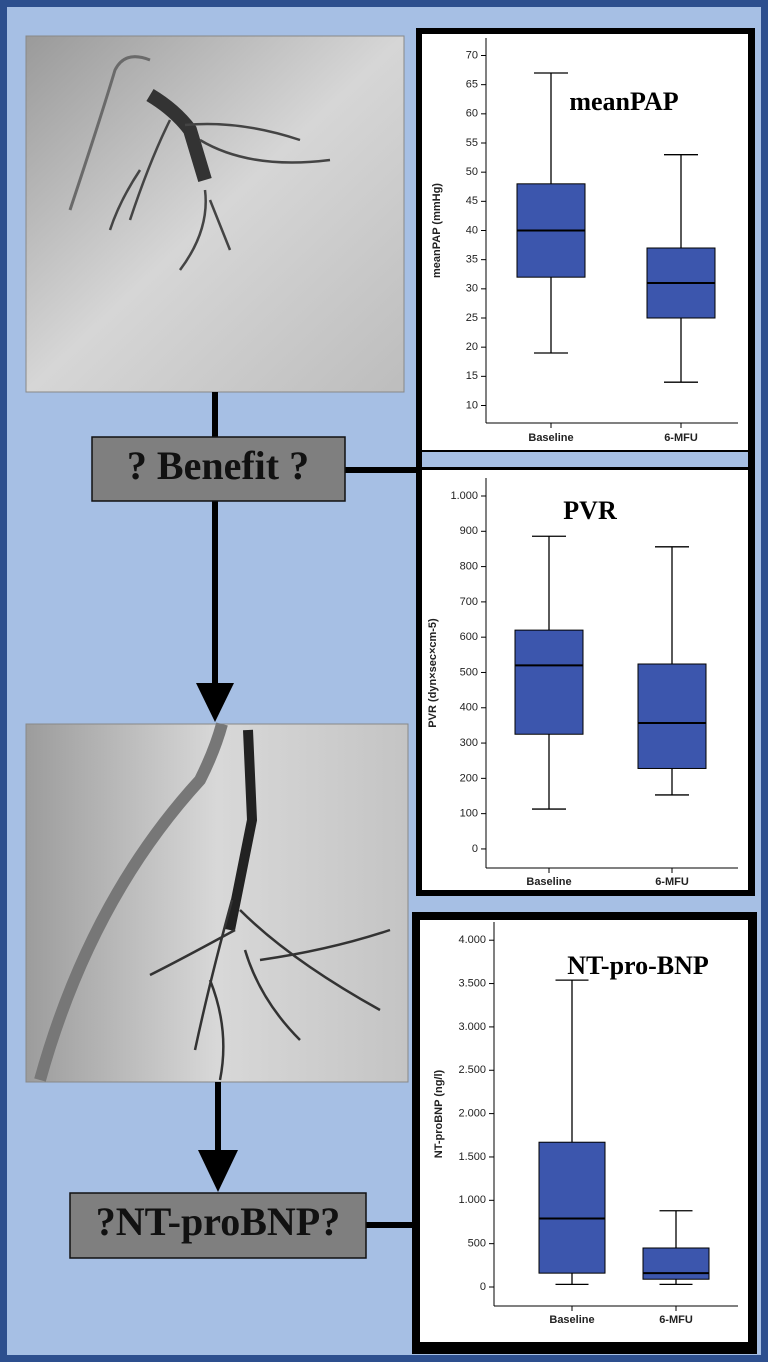 This screenshot has width=768, height=1362. What do you see at coordinates (472, 172) in the screenshot?
I see `y-tick-label: 50` at bounding box center [472, 172].